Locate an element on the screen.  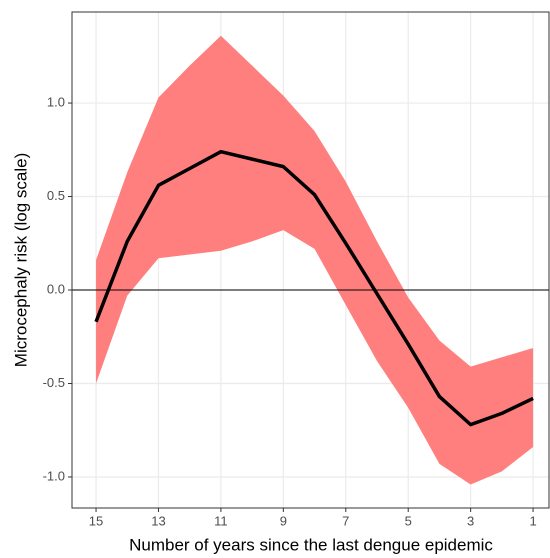
x-tick-label: 1 is located at coordinates (532, 520).